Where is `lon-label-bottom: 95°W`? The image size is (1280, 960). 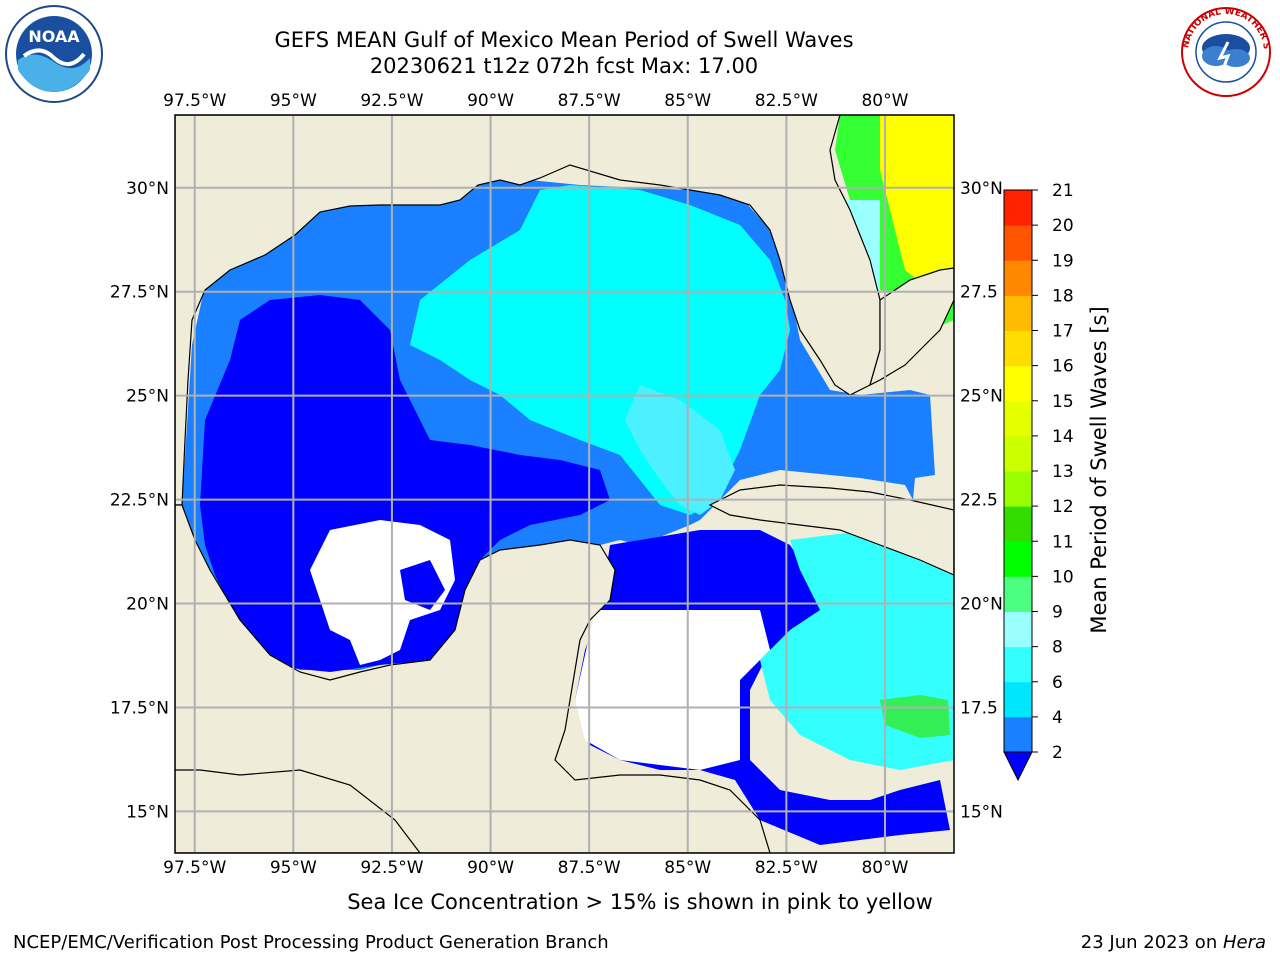
lon-label-bottom: 95°W is located at coordinates (293, 868).